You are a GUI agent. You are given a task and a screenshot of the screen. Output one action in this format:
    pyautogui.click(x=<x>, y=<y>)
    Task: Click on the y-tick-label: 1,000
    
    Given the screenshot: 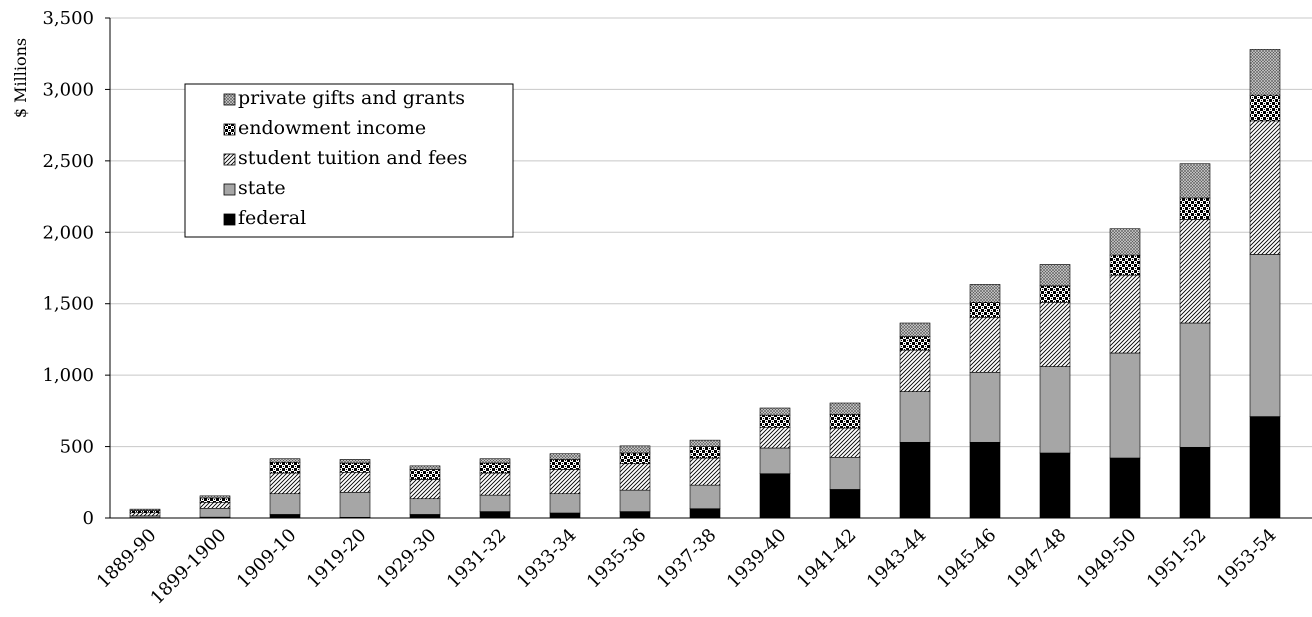 What is the action you would take?
    pyautogui.click(x=68, y=375)
    